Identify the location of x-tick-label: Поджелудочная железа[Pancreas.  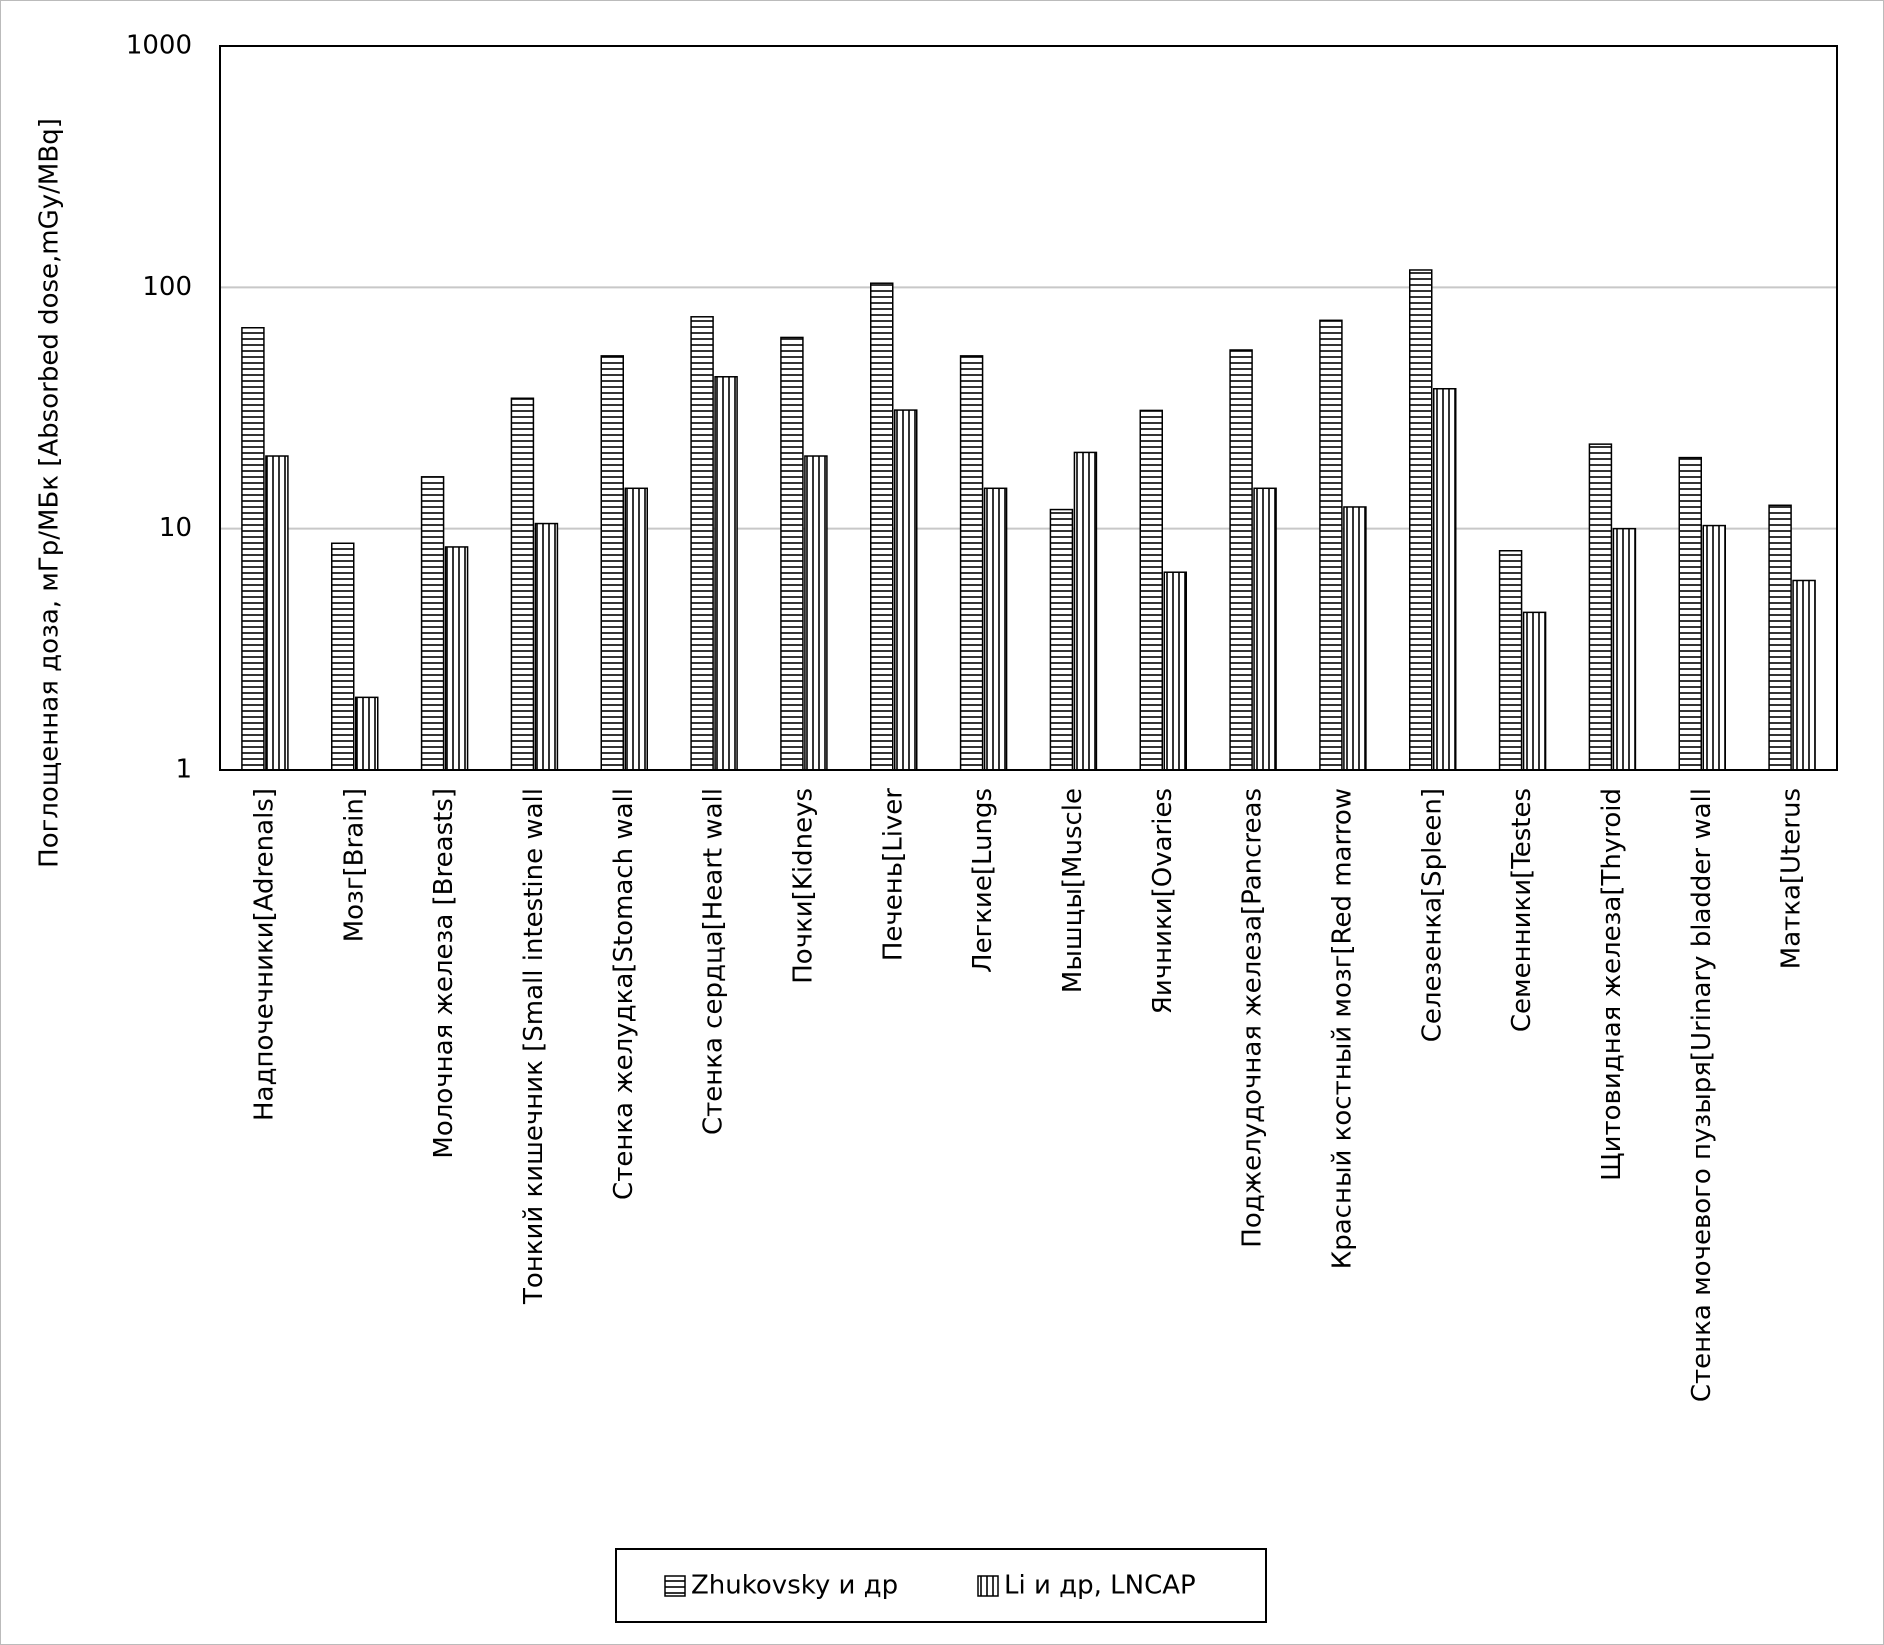
(1253, 1018).